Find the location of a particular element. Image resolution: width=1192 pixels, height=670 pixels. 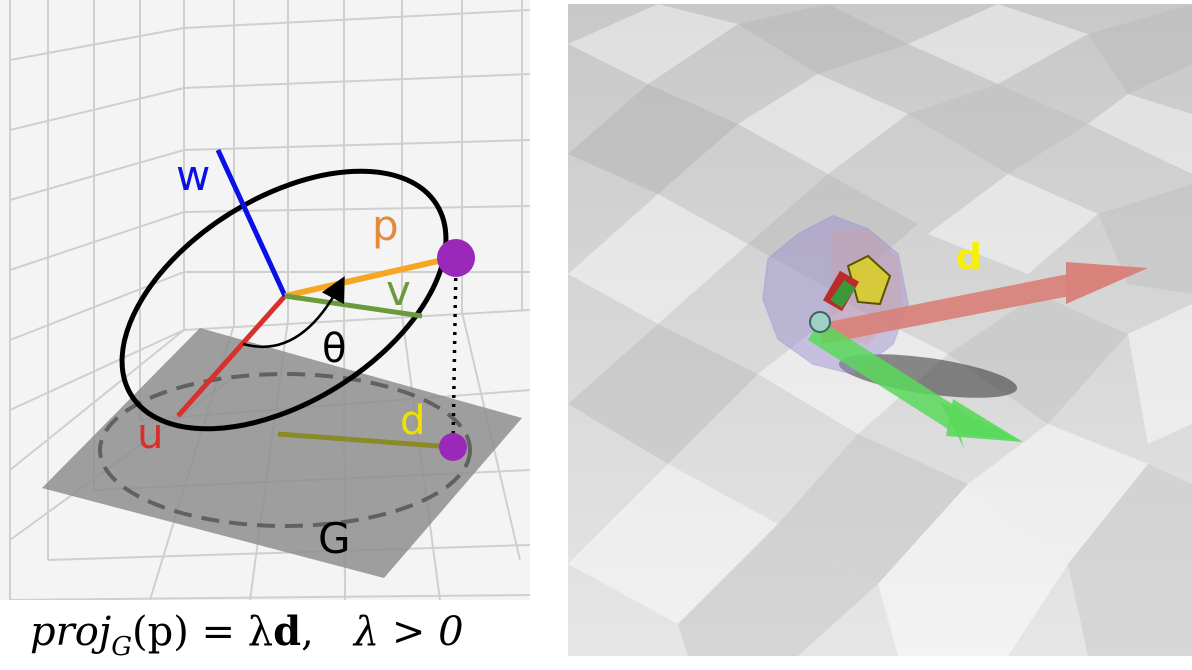

green-arrow is located at coordinates (915, 384).